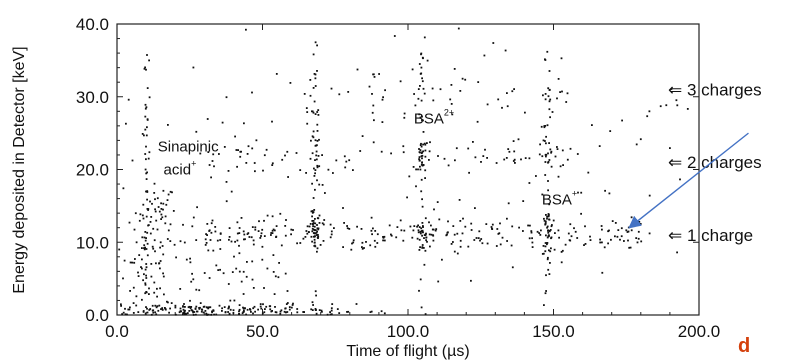 The width and height of the screenshot is (810, 362). Describe the element at coordinates (92, 242) in the screenshot. I see `y-tick-label: 10.0` at that location.